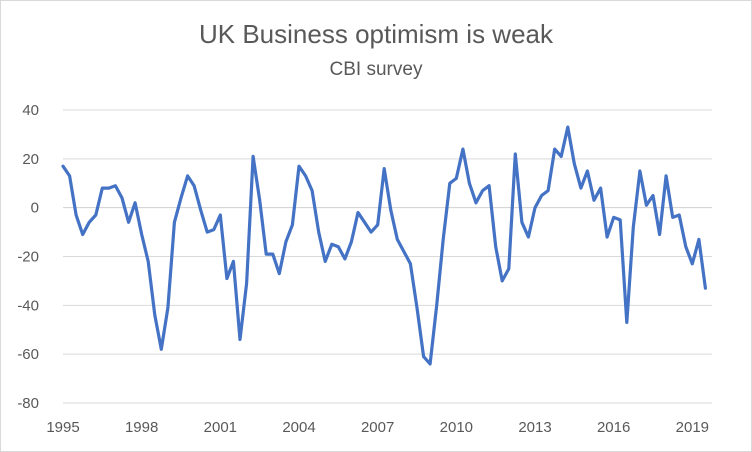 Image resolution: width=752 pixels, height=452 pixels. I want to click on y-tick-label: 0, so click(35, 208).